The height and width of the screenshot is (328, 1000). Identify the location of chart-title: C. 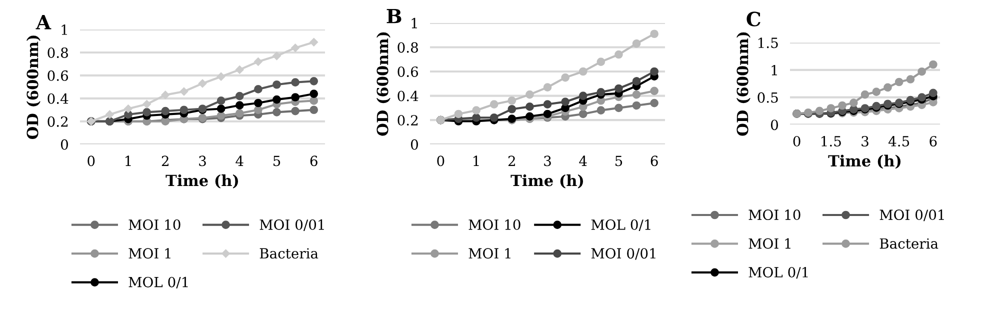
(753, 19).